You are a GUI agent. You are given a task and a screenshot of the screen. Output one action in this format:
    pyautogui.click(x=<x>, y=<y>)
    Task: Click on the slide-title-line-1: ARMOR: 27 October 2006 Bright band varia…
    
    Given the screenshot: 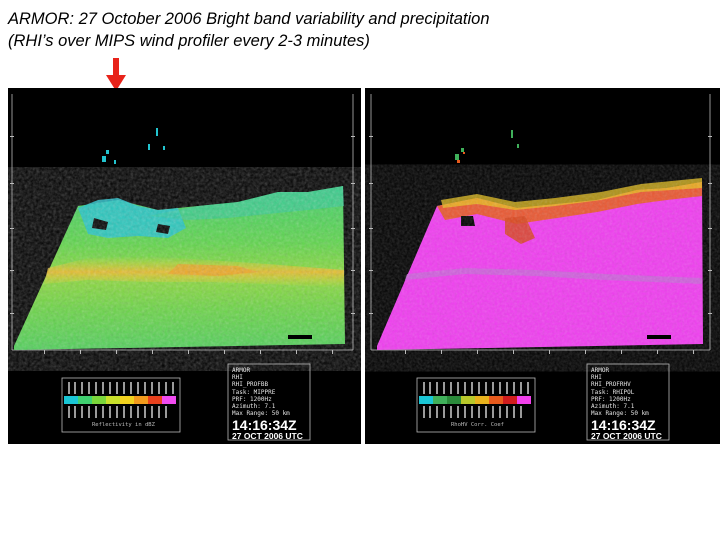 What is the action you would take?
    pyautogui.click(x=249, y=19)
    